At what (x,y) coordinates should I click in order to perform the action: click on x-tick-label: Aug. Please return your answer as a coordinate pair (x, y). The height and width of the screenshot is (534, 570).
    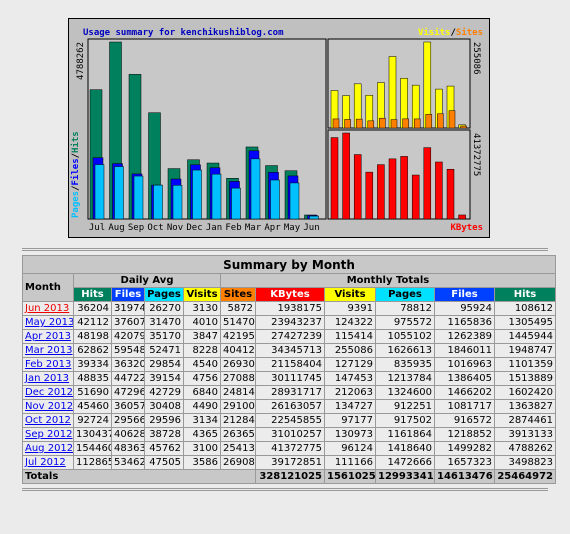
    Looking at the image, I should click on (116, 228).